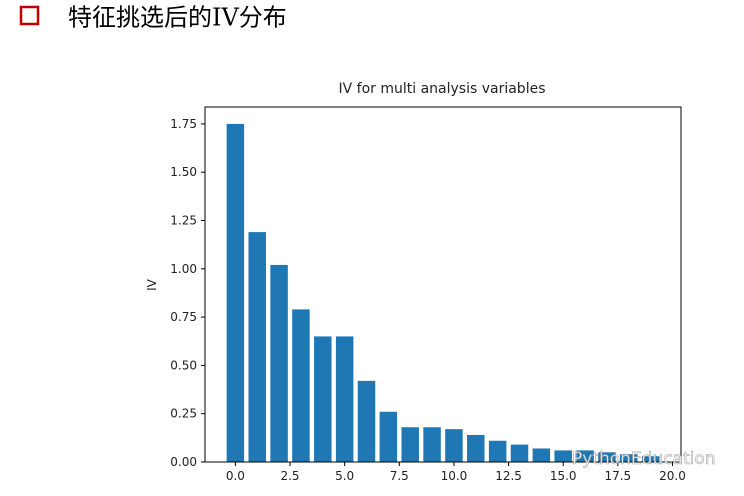 Image resolution: width=744 pixels, height=496 pixels. I want to click on y-tick-label: 1.00, so click(183, 269).